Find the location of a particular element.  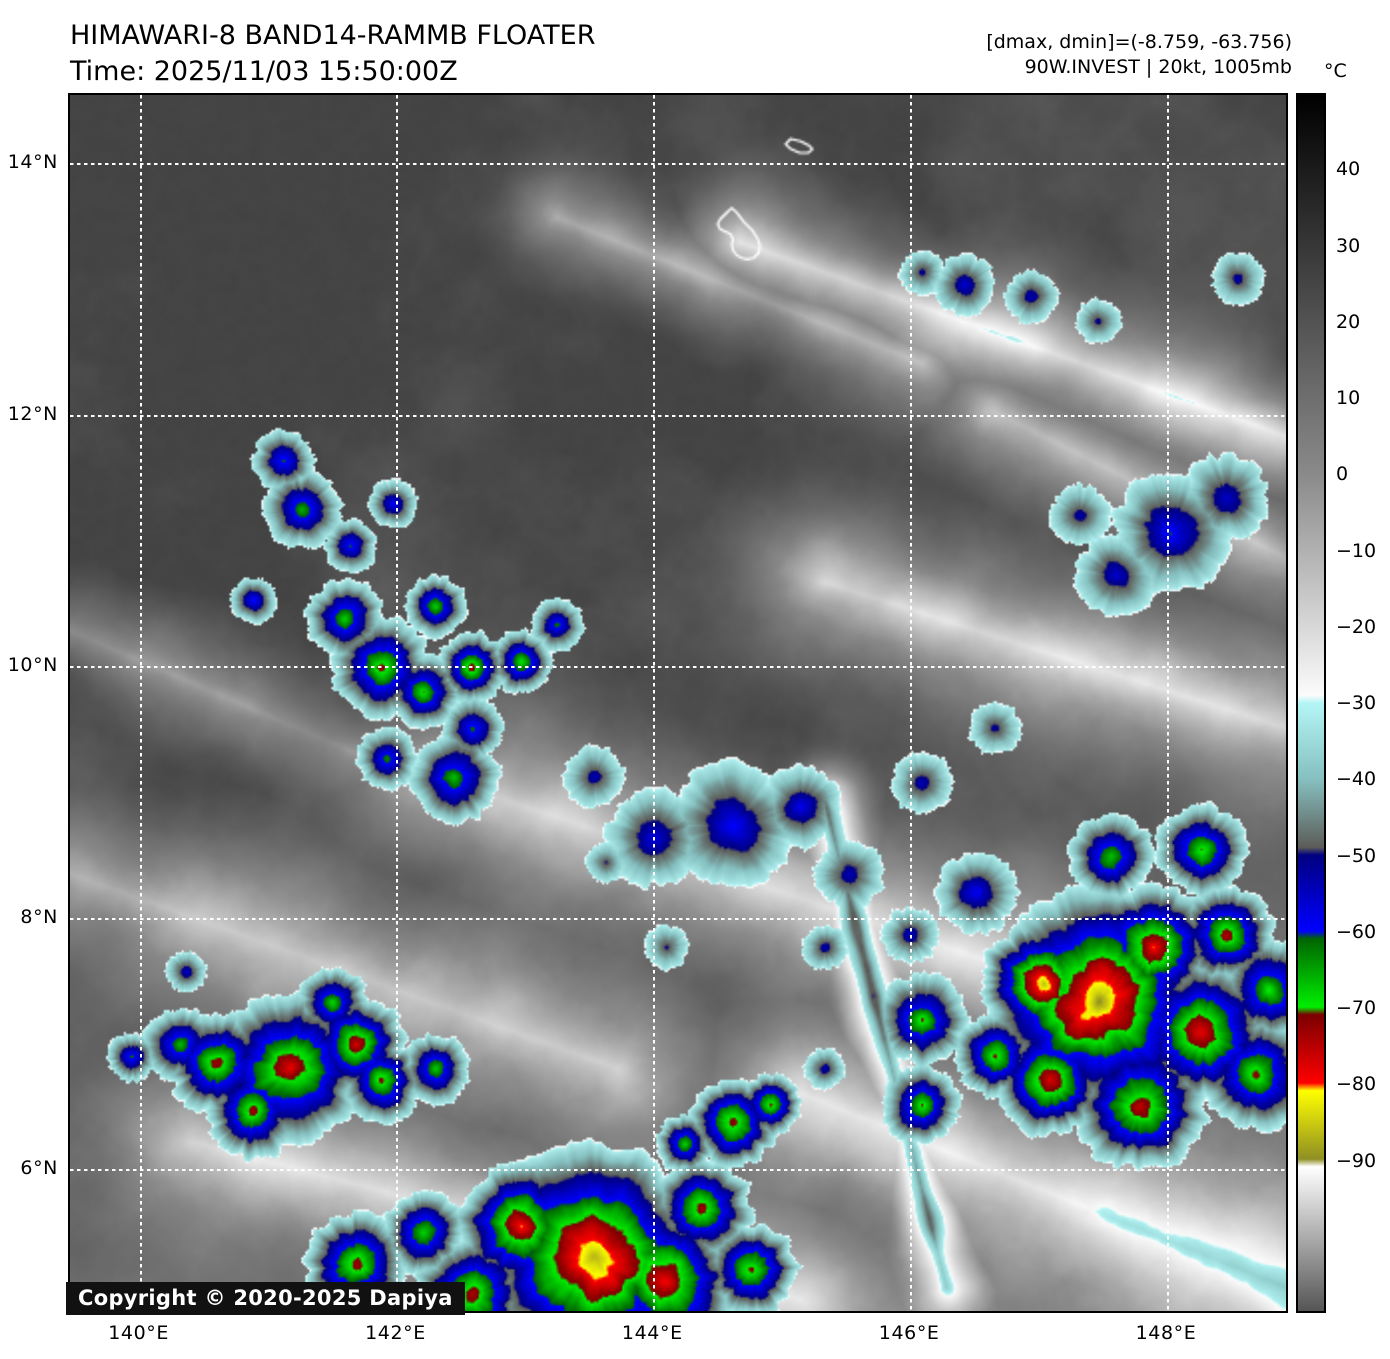

lat-tick-label: 14°N is located at coordinates (32, 162).